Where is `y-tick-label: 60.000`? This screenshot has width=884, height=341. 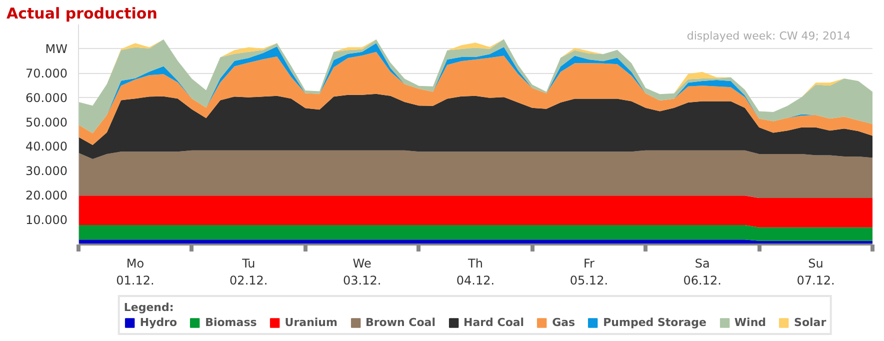
y-tick-label: 60.000 is located at coordinates (47, 97).